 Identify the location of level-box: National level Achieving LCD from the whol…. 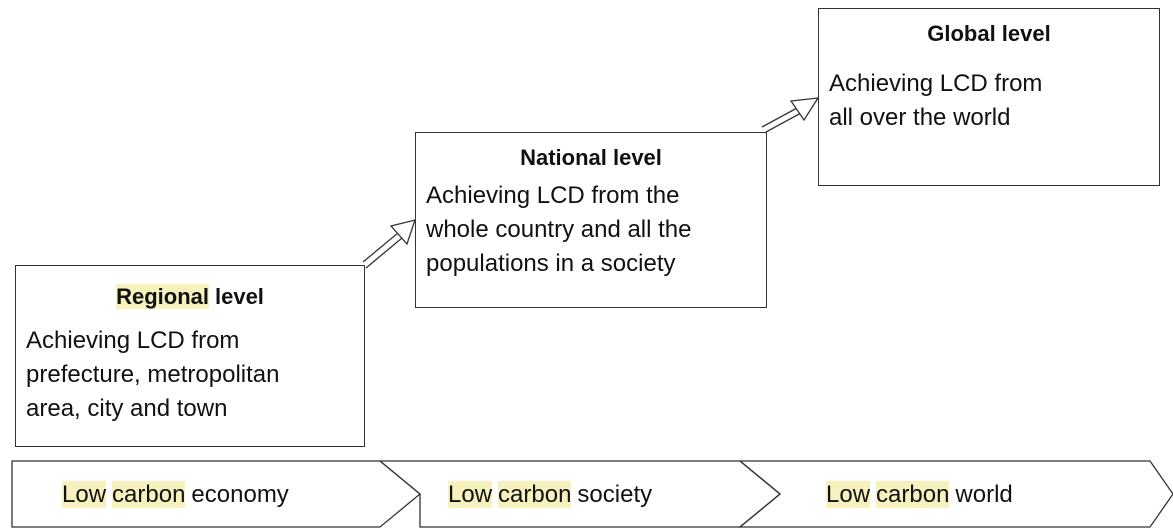
(591, 220).